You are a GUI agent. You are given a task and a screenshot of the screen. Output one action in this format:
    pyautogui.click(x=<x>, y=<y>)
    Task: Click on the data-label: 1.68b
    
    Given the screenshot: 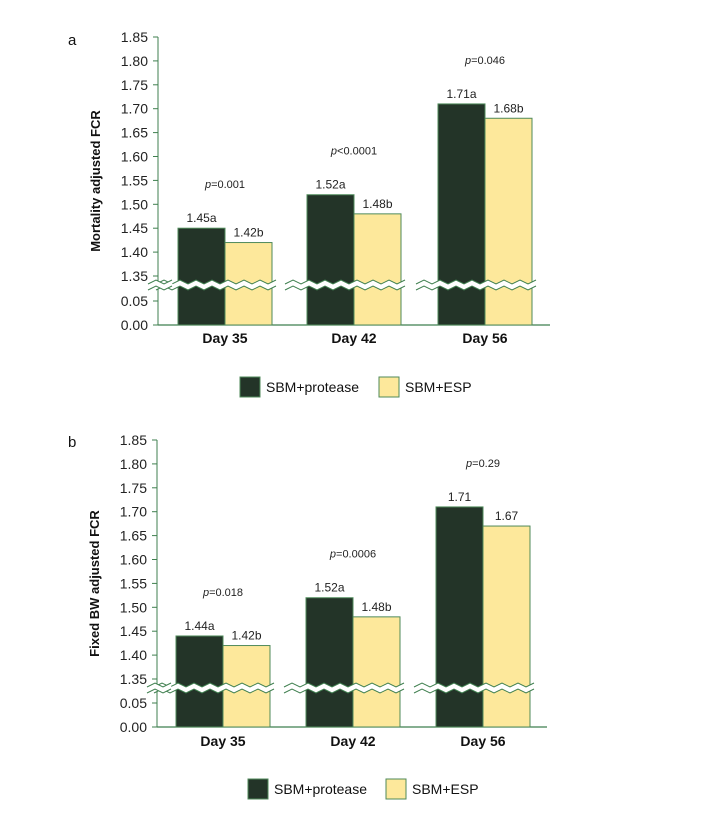 What is the action you would take?
    pyautogui.click(x=508, y=108)
    